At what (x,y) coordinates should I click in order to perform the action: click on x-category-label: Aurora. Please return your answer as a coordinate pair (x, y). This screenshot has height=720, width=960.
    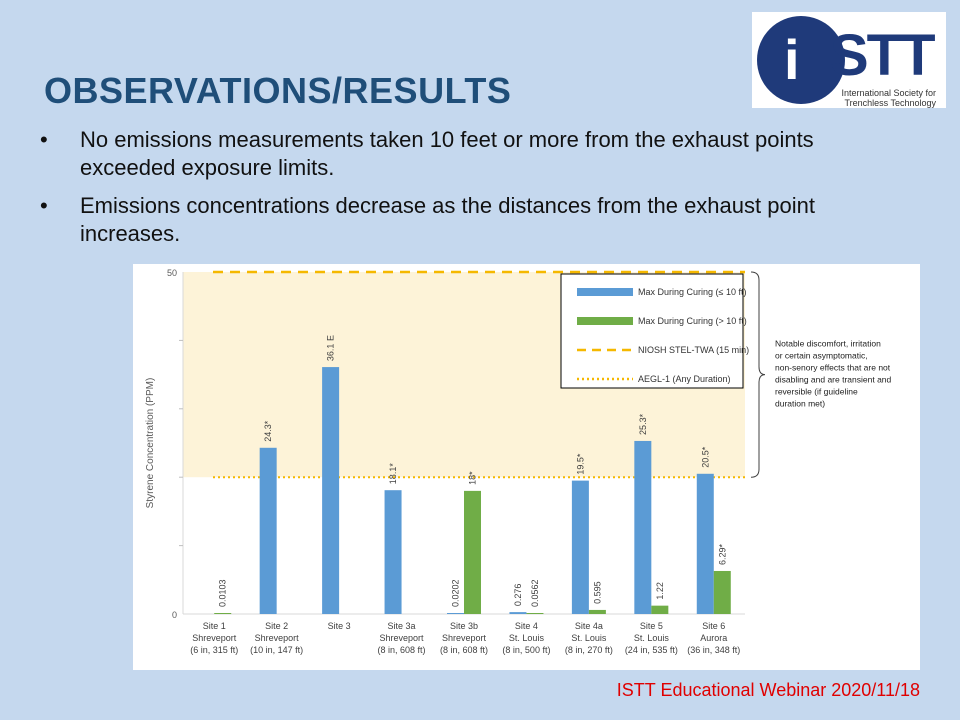
    Looking at the image, I should click on (713, 638).